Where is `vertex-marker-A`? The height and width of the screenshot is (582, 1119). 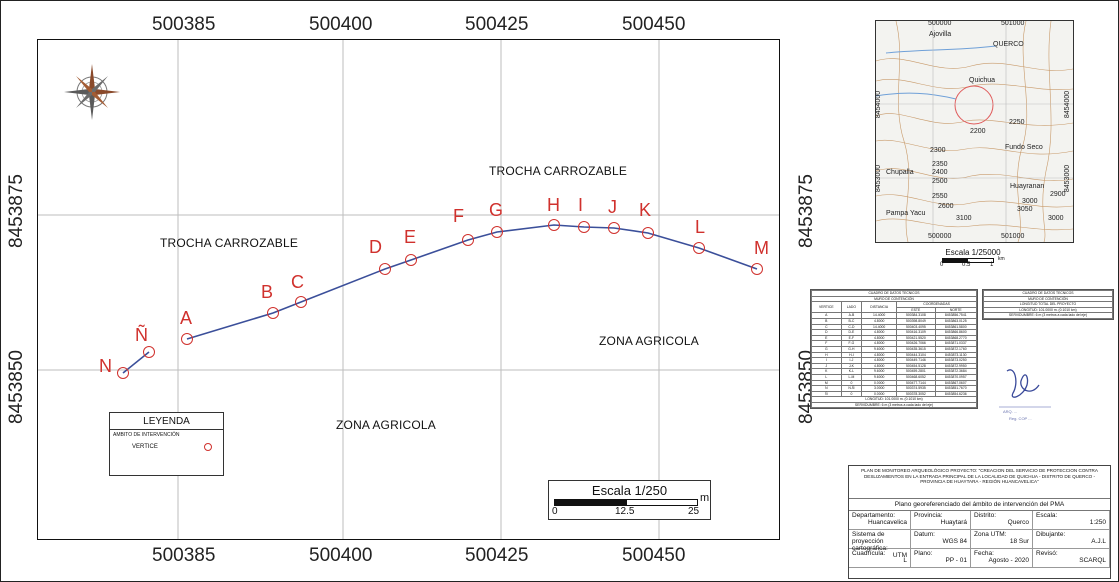
vertex-marker-A is located at coordinates (187, 339).